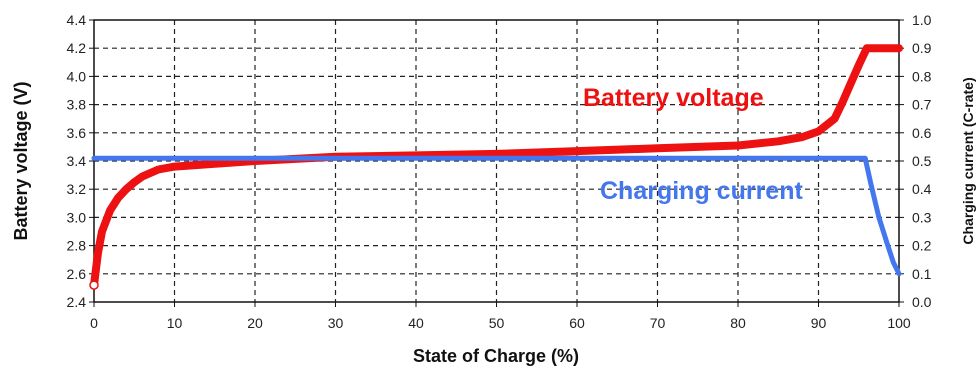  I want to click on y-tick-label-right: 0.9, so click(922, 48).